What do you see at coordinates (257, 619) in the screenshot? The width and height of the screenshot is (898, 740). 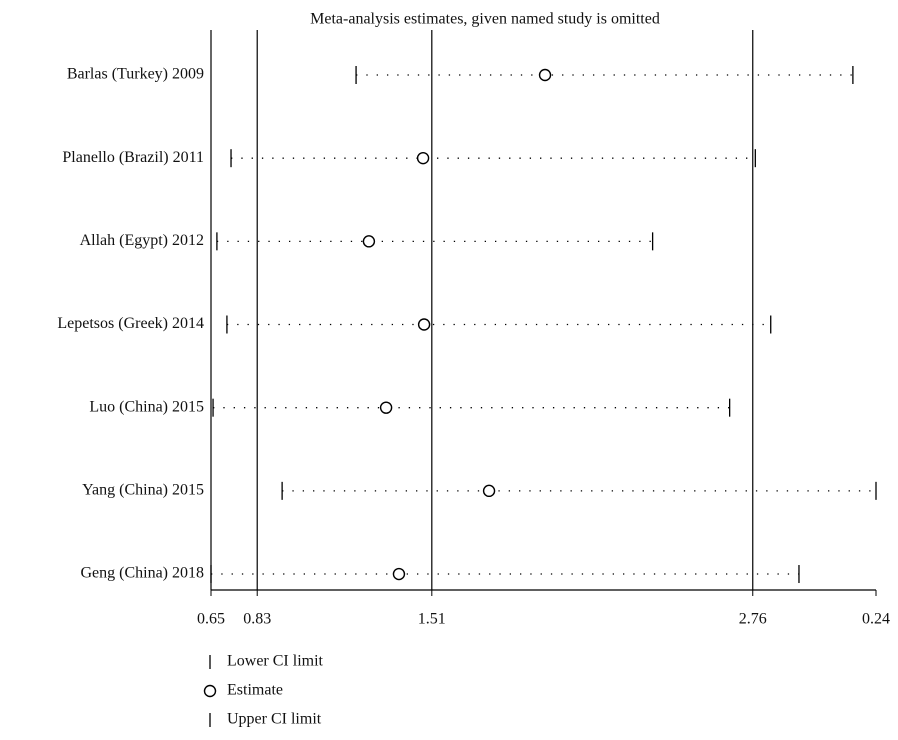 I see `x-tick-label: 0.83` at bounding box center [257, 619].